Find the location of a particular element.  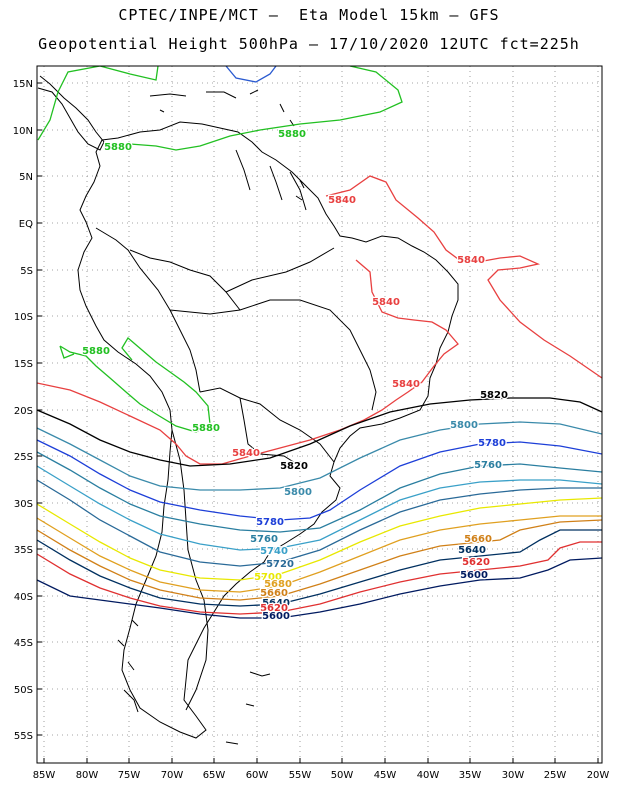

x-tick-label: 75W is located at coordinates (129, 775).